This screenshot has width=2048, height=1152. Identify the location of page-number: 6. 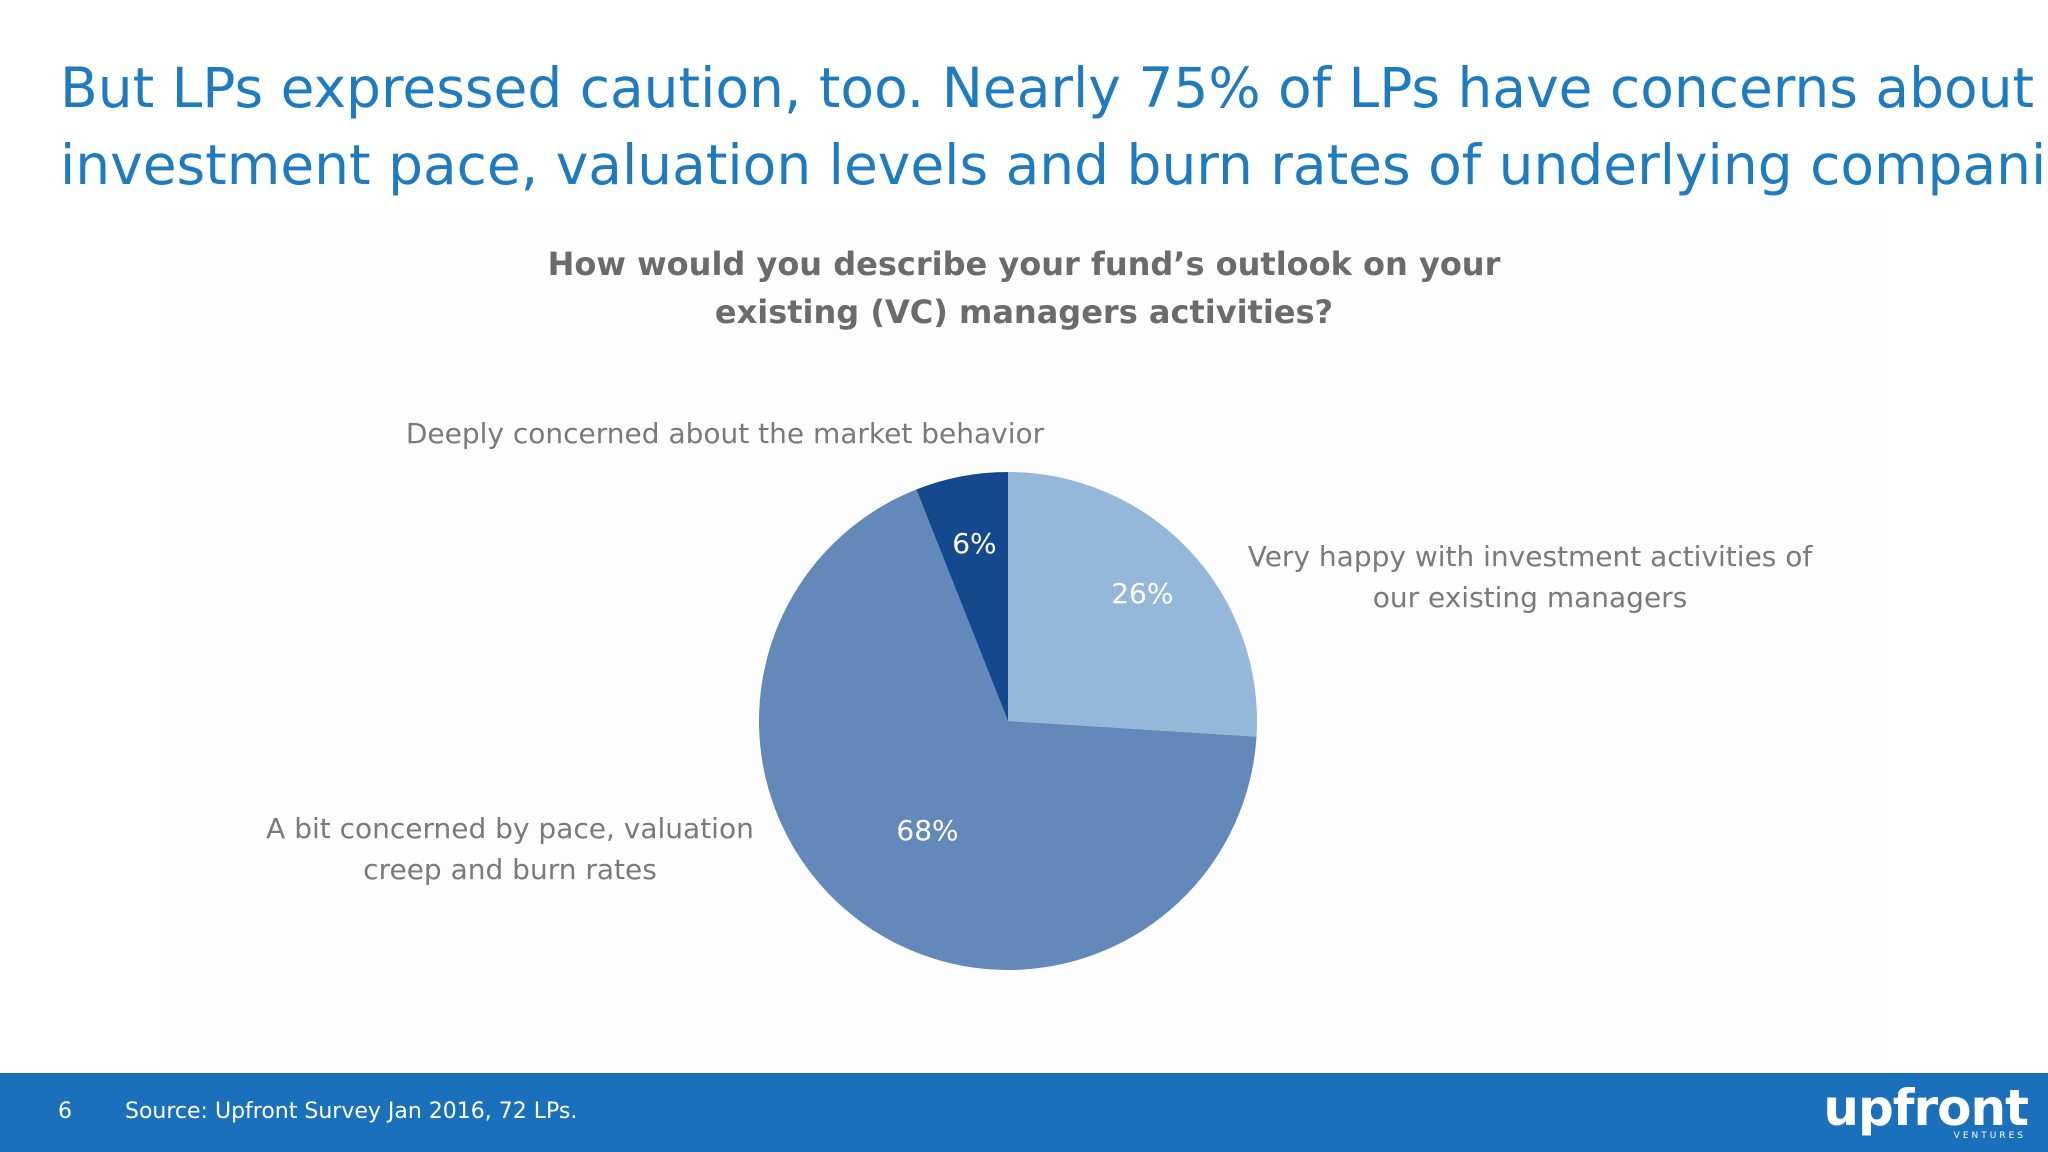
(65, 1111).